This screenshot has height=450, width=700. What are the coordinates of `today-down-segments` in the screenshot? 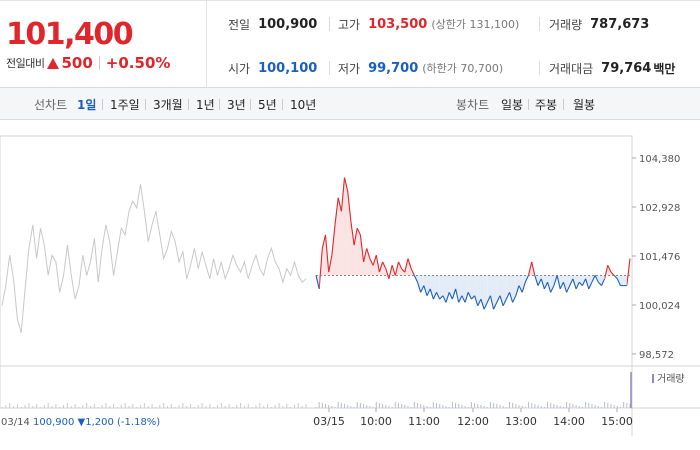 It's located at (471, 292).